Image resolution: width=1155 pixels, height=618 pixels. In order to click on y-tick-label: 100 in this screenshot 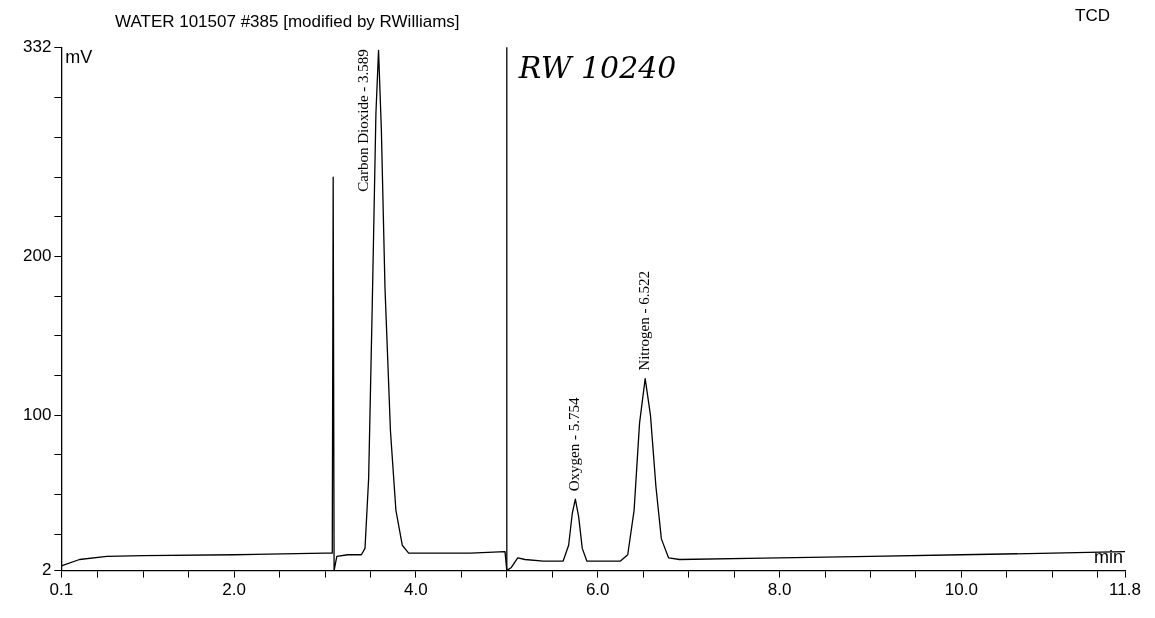, I will do `click(37, 414)`.